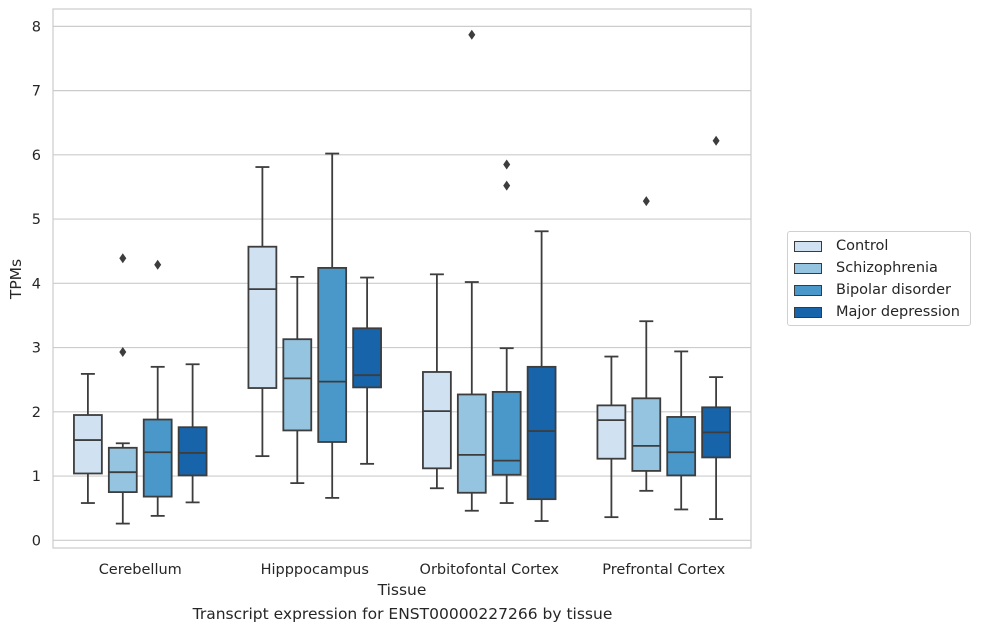 The image size is (983, 634). I want to click on x-tick-label: Orbitofontal Cortex, so click(490, 570).